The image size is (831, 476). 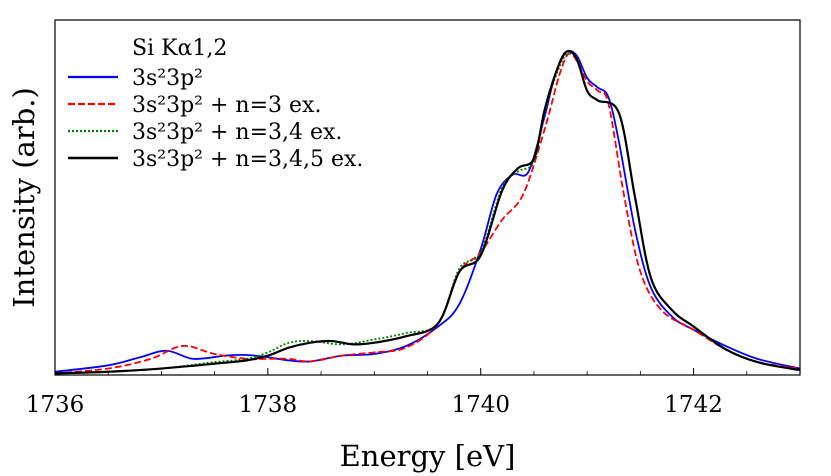 I want to click on x-axis-label: Energy [eV], so click(x=428, y=456).